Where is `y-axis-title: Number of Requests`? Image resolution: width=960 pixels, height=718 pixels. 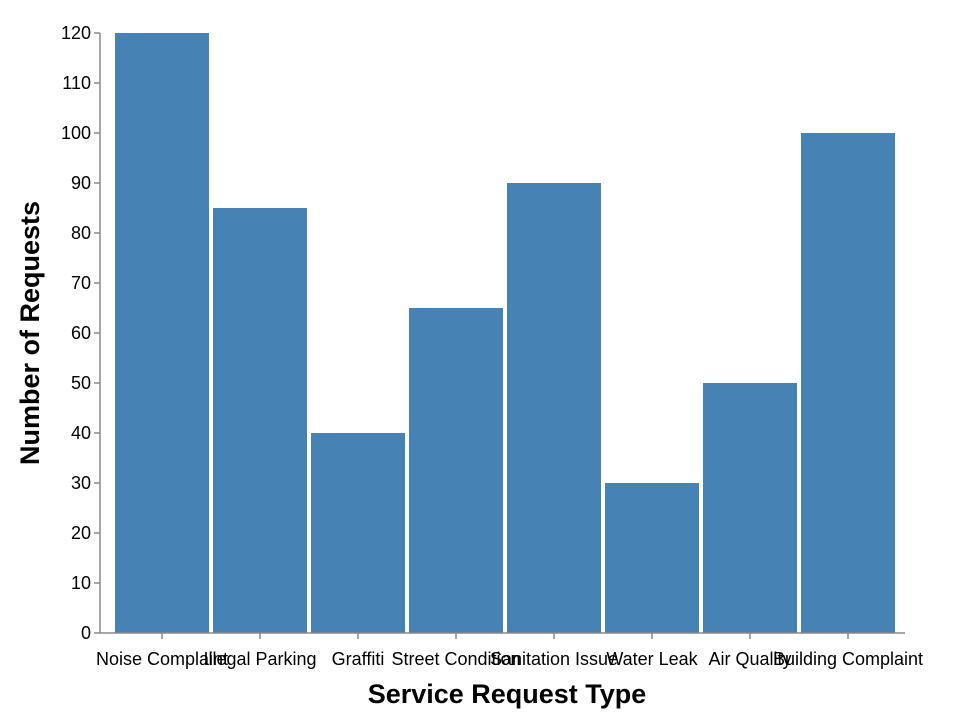 y-axis-title: Number of Requests is located at coordinates (30, 333).